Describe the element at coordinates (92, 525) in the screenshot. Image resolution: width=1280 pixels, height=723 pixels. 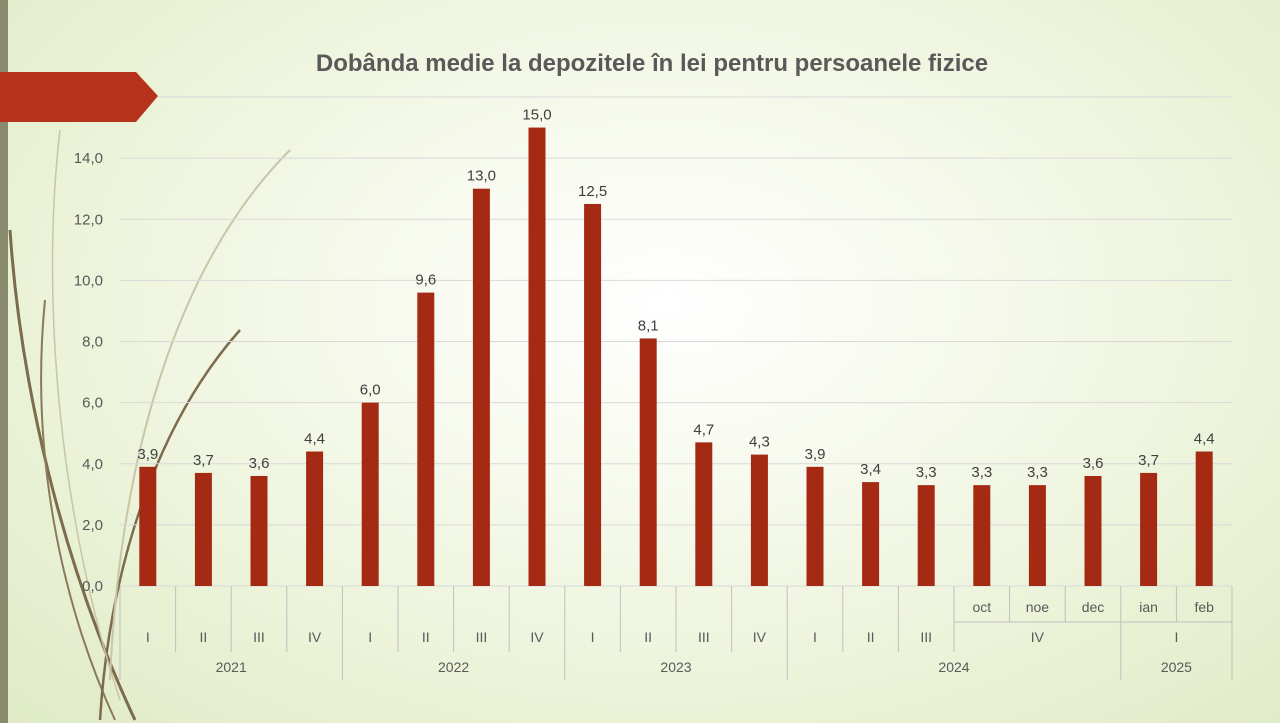
I see `y-tick-label: 2,0` at that location.